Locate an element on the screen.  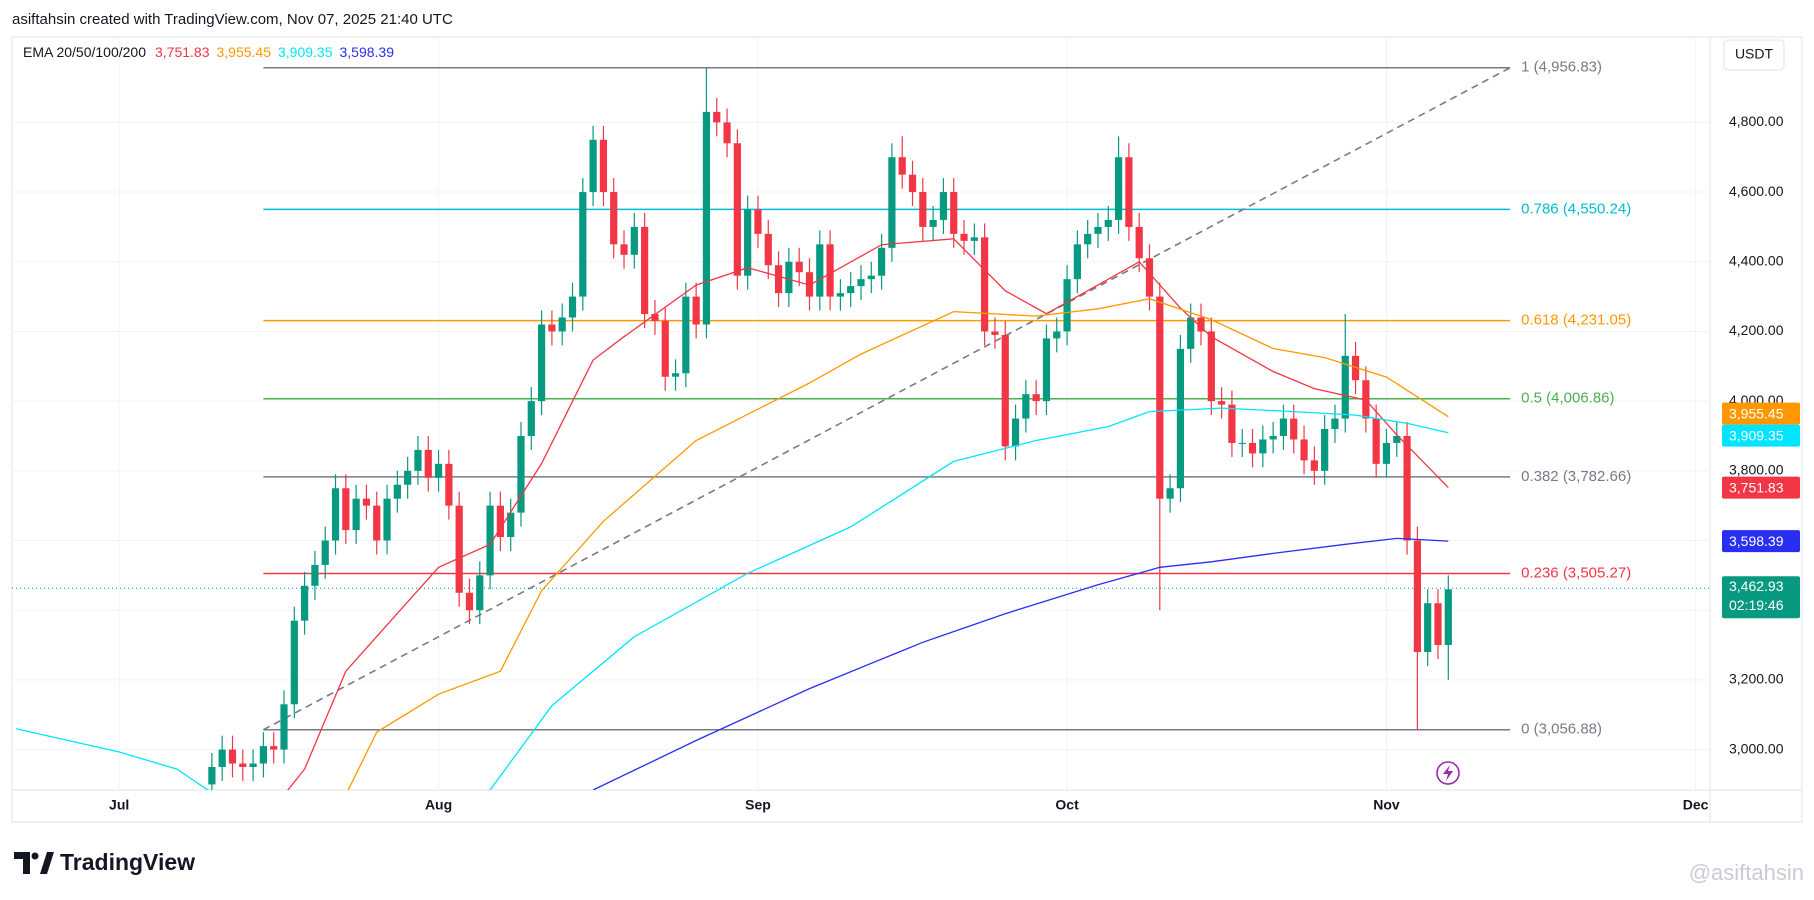
legend-value: 3,909.35 is located at coordinates (305, 52).